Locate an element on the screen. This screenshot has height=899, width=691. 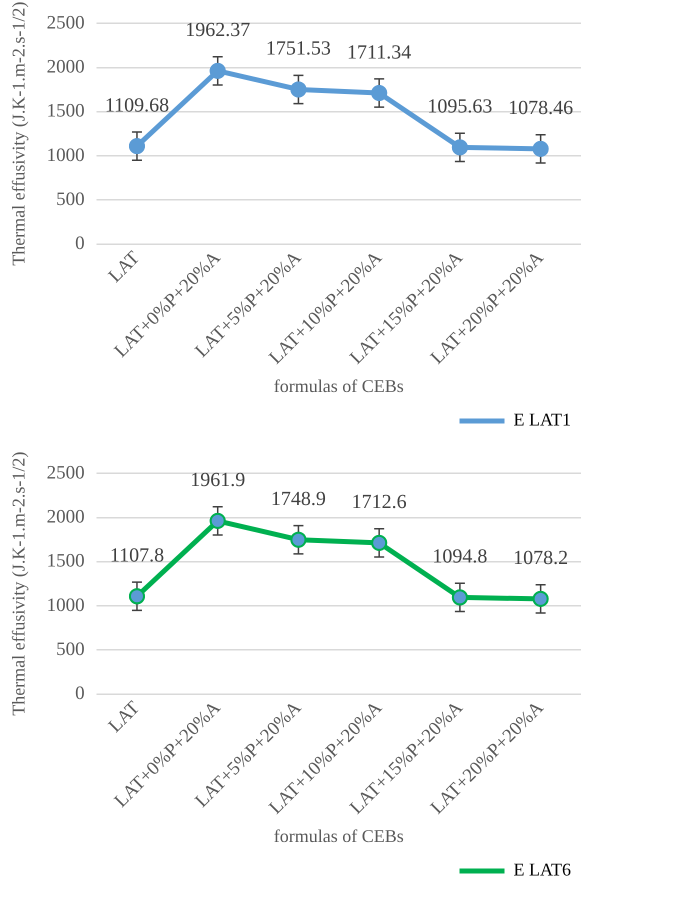
data-label: 1109.68 is located at coordinates (137, 105).